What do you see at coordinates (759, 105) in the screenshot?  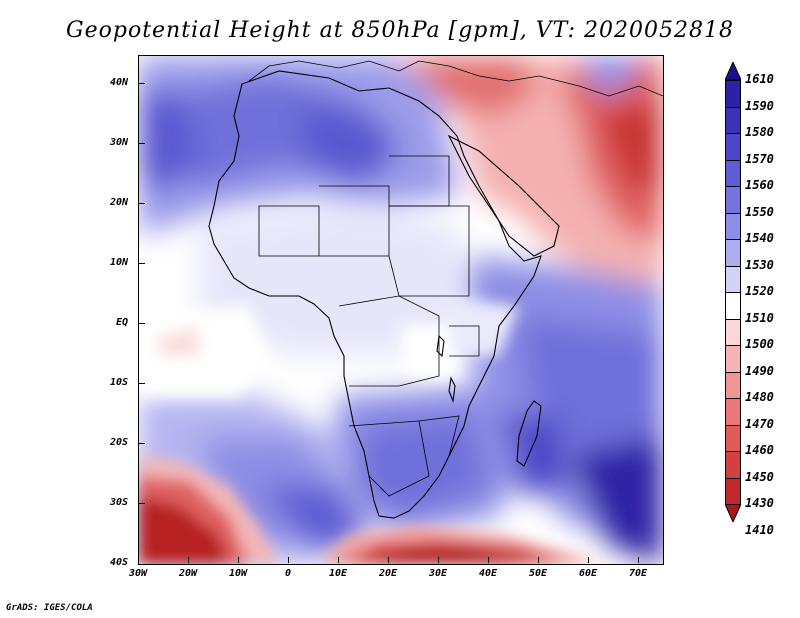 I see `colorbar-label: 1590` at bounding box center [759, 105].